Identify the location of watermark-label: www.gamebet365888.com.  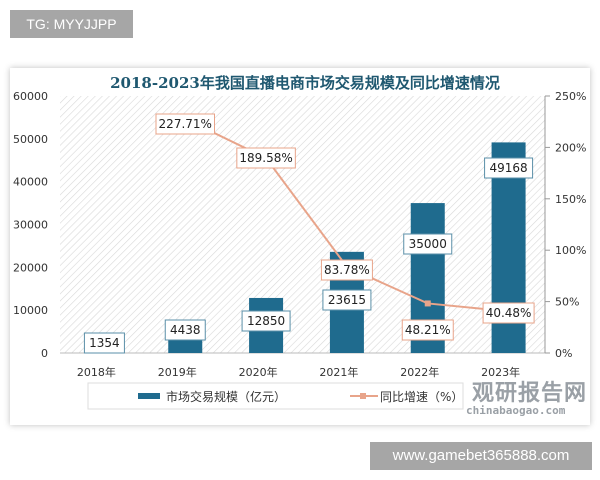
(481, 456).